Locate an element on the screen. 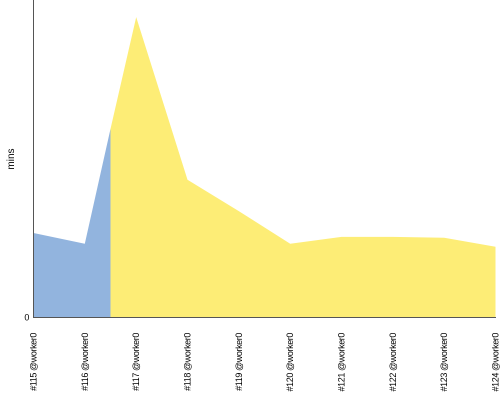 The width and height of the screenshot is (500, 400). x-tick-label: #119 @worker0 is located at coordinates (239, 362).